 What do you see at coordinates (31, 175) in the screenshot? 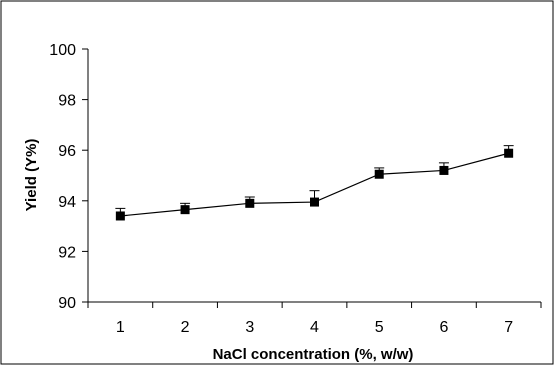
I see `y-axis-label: Yield (Y%)` at bounding box center [31, 175].